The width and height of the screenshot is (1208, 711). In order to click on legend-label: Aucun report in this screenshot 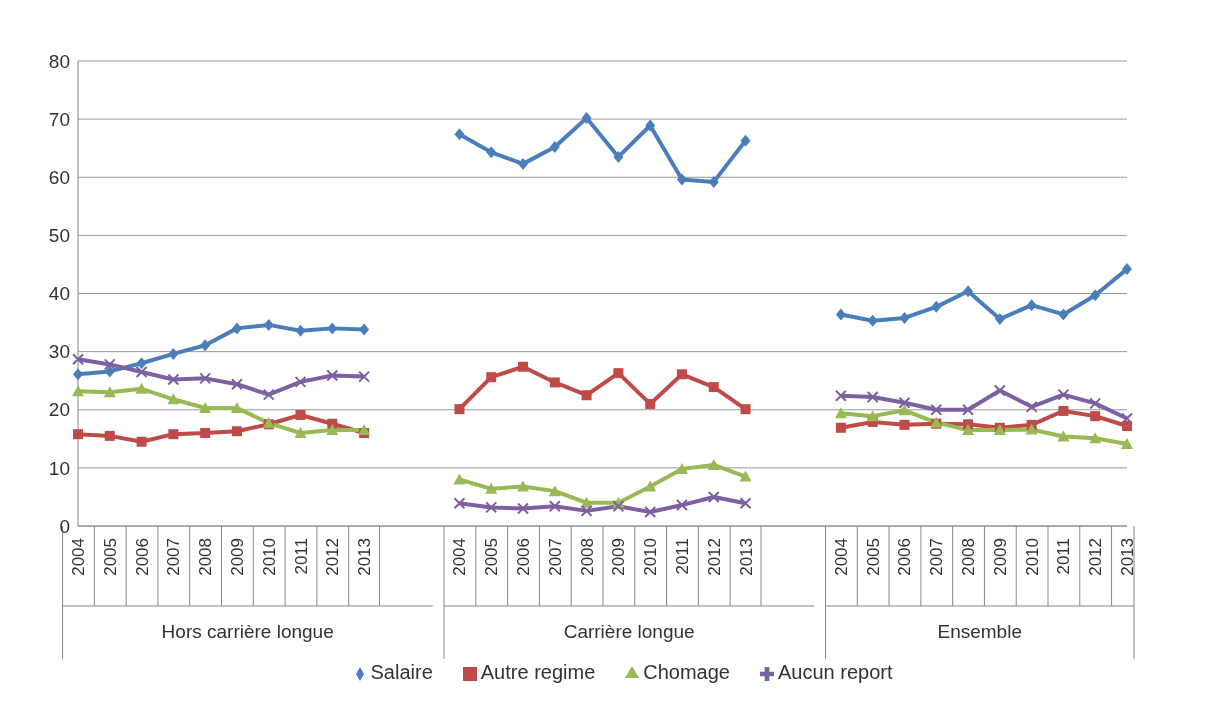, I will do `click(835, 672)`.